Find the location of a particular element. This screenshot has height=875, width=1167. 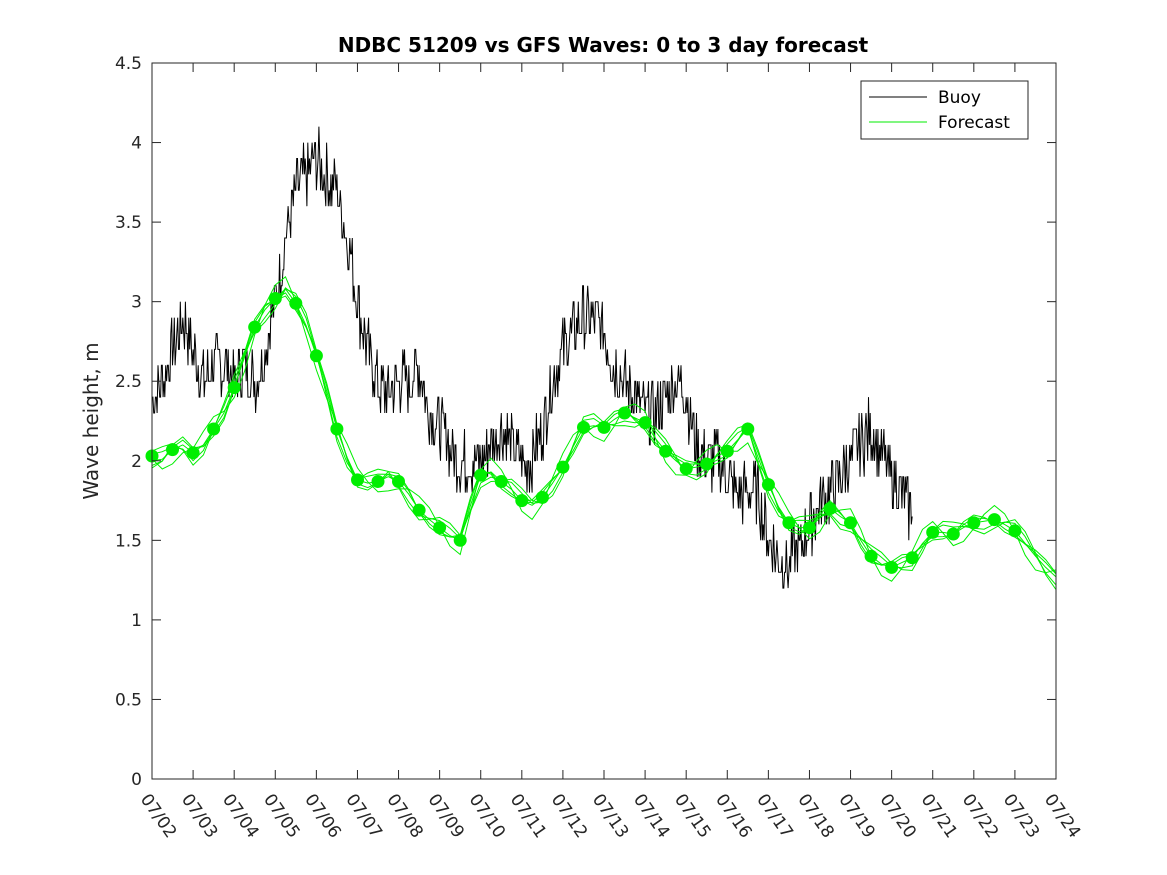

x-tick-label: 07/06 is located at coordinates (322, 816).